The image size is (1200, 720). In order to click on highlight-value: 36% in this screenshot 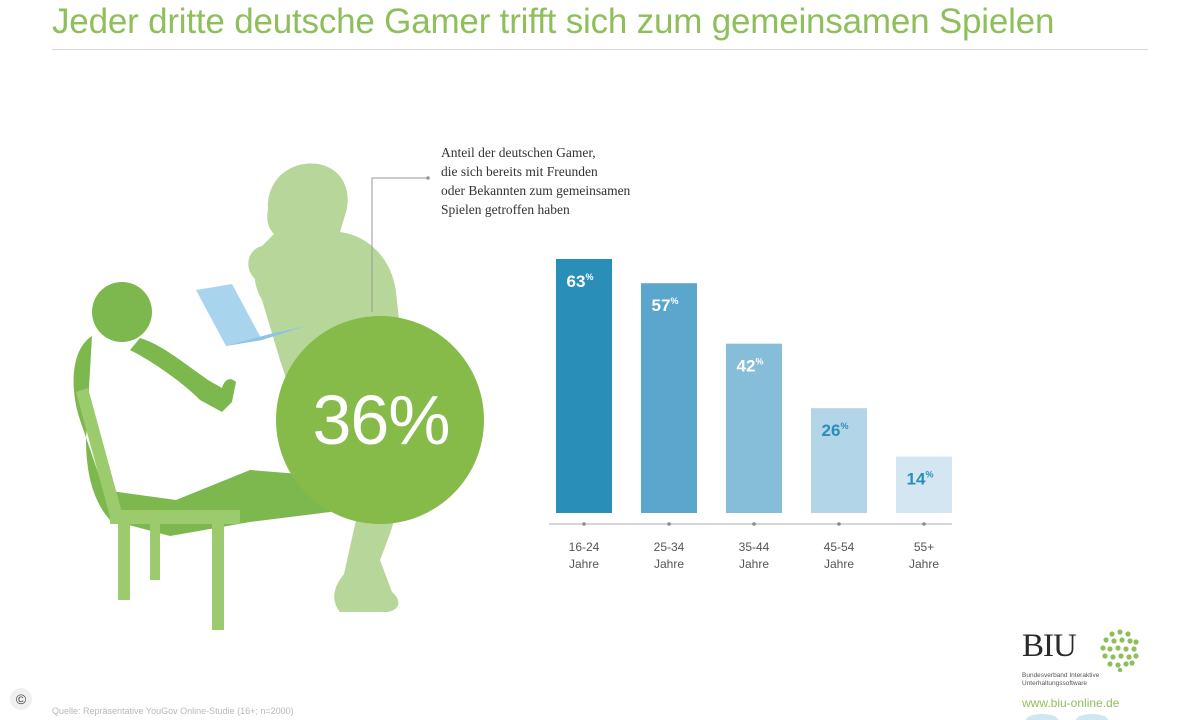, I will do `click(381, 420)`.